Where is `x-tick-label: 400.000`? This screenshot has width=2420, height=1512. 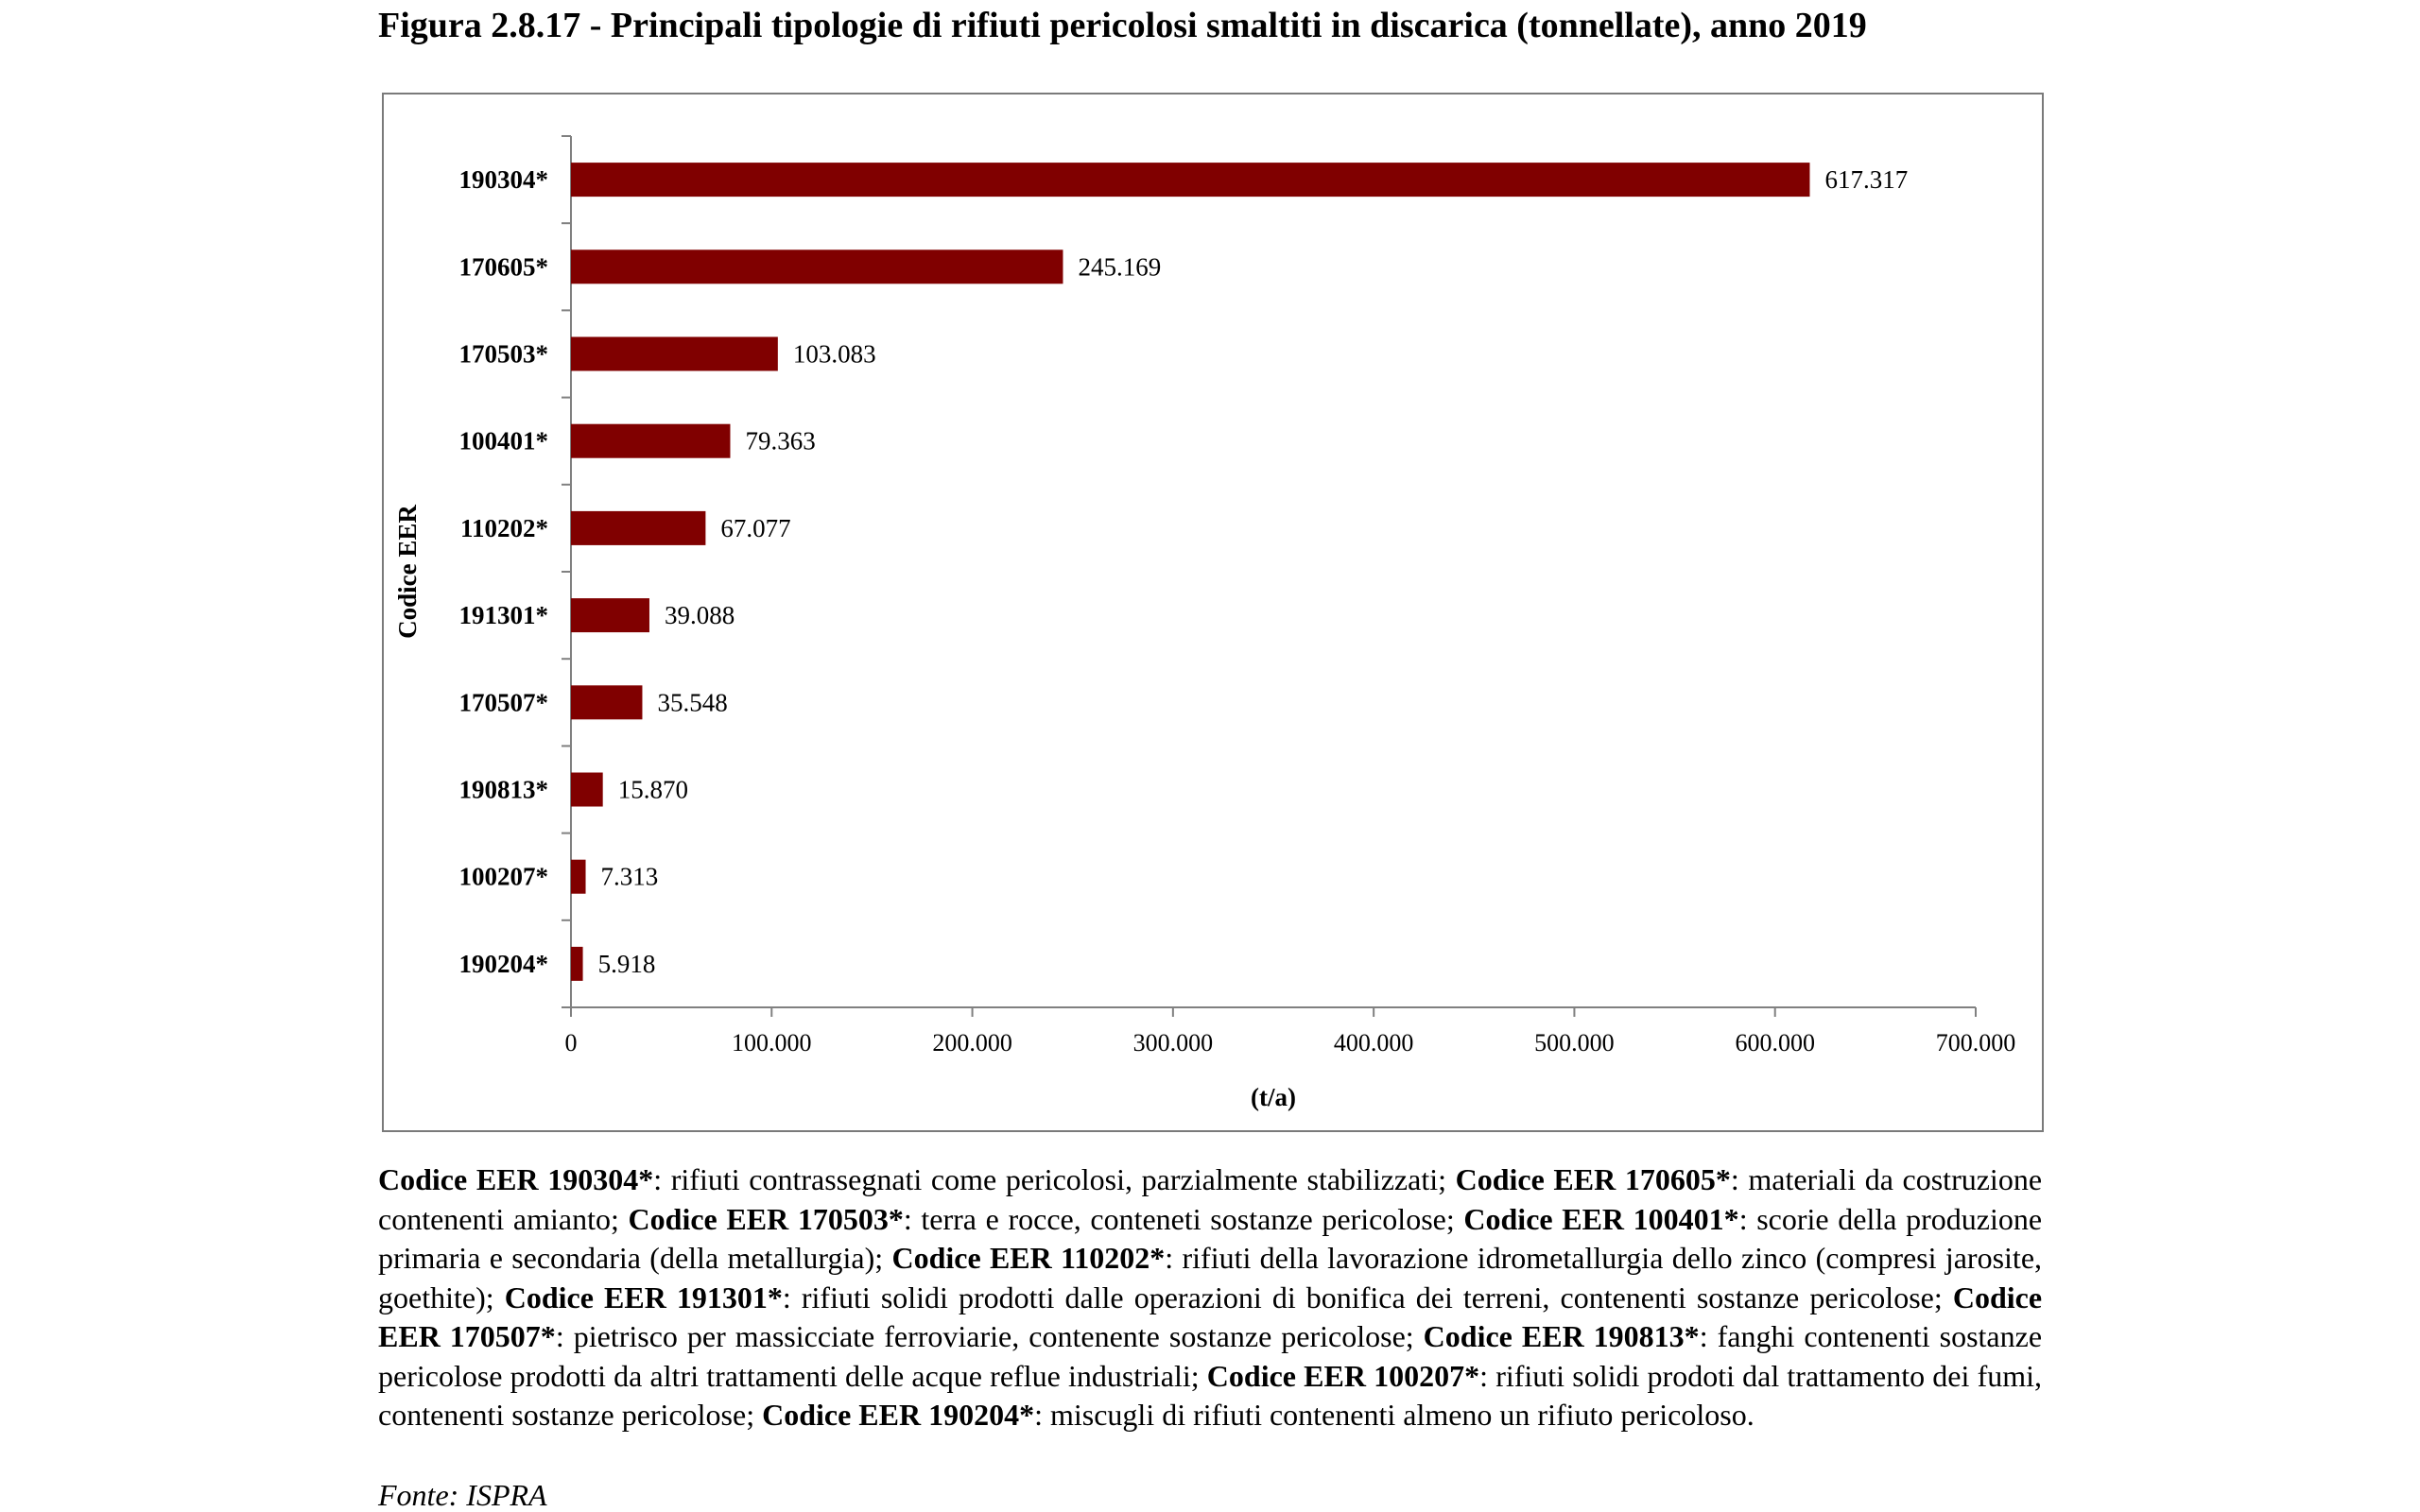 x-tick-label: 400.000 is located at coordinates (1374, 1043).